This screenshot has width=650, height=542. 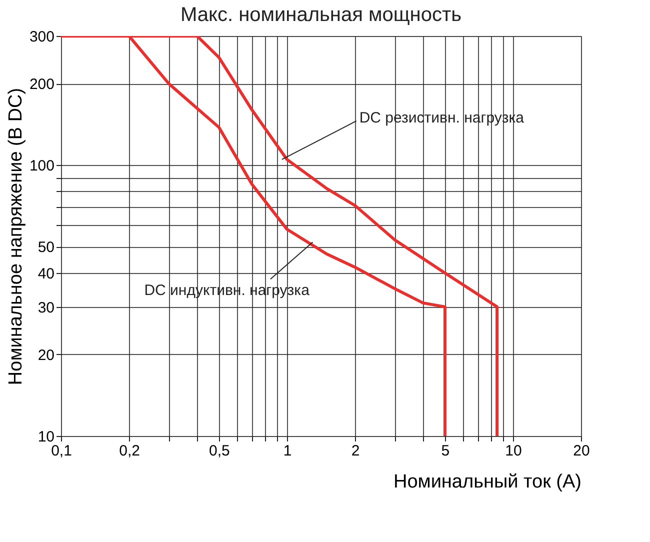 What do you see at coordinates (513, 451) in the screenshot?
I see `x-tick-label: 10` at bounding box center [513, 451].